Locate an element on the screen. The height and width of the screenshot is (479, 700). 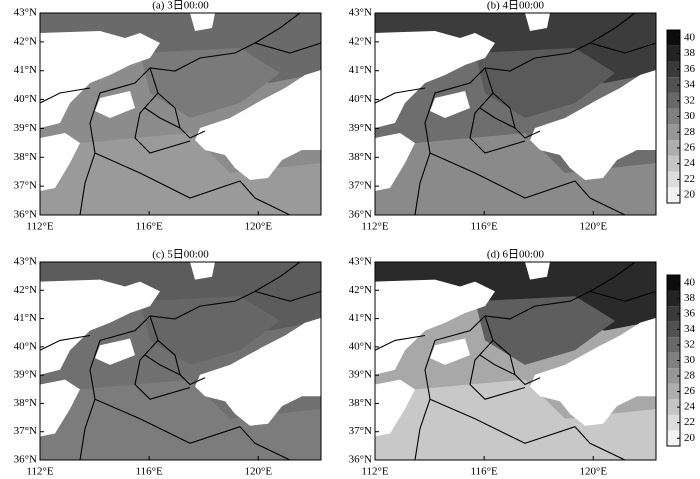
colorbar-tick-label: 22 is located at coordinates (689, 422).